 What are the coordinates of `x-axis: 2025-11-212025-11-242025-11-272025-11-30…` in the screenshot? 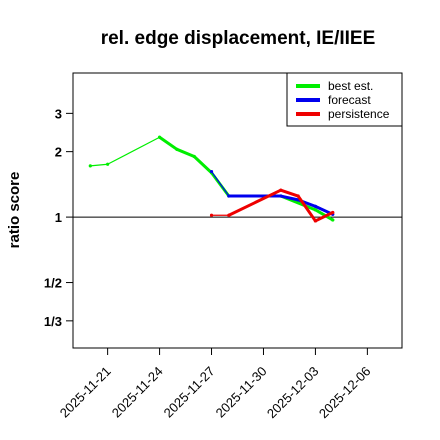 It's located at (215, 385).